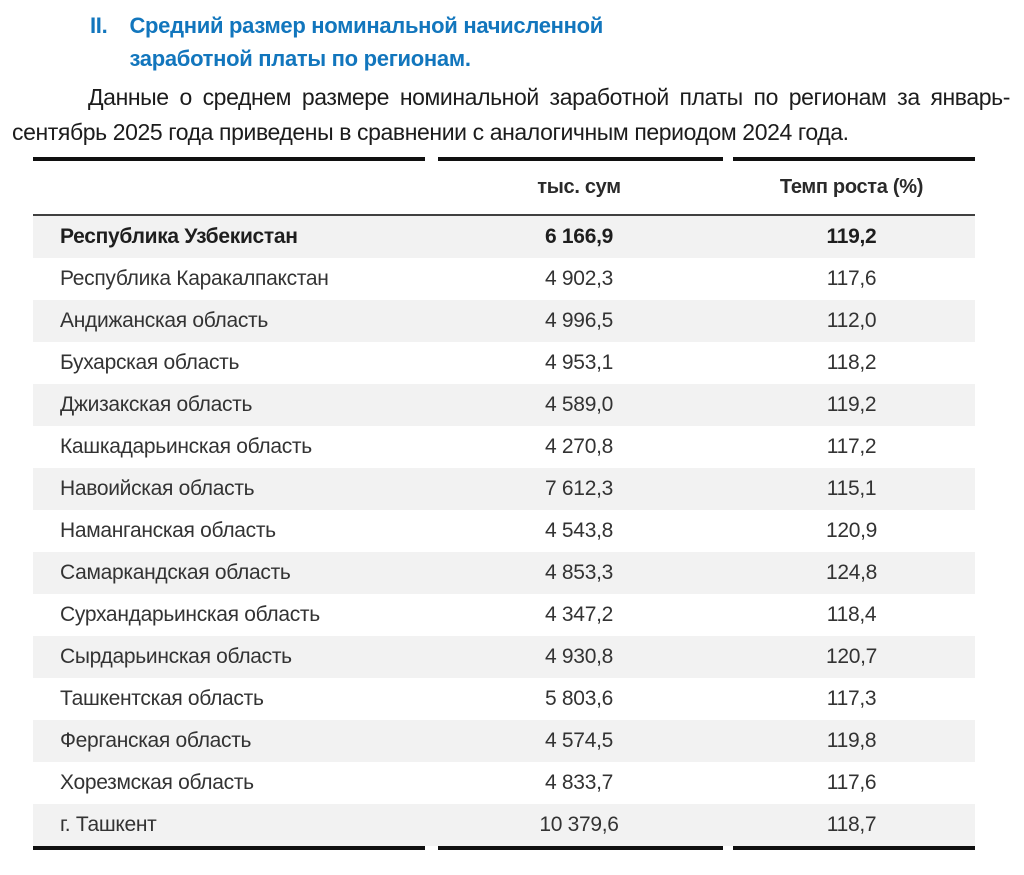  What do you see at coordinates (579, 614) in the screenshot?
I see `value-cell: 4 347,2` at bounding box center [579, 614].